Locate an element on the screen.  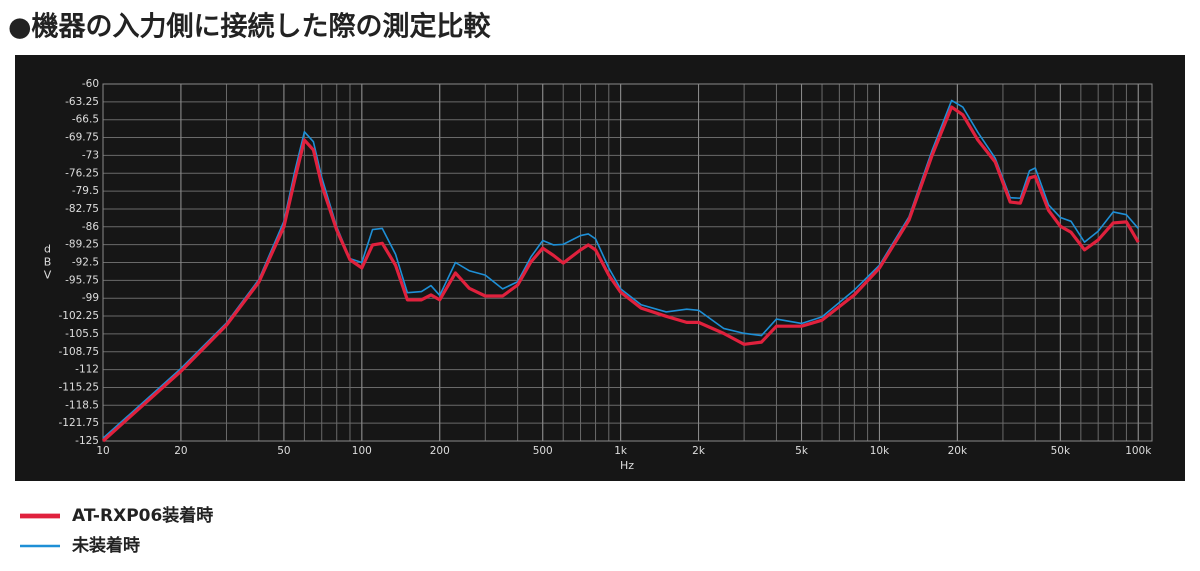
x-tick-label: 100k is located at coordinates (1138, 451).